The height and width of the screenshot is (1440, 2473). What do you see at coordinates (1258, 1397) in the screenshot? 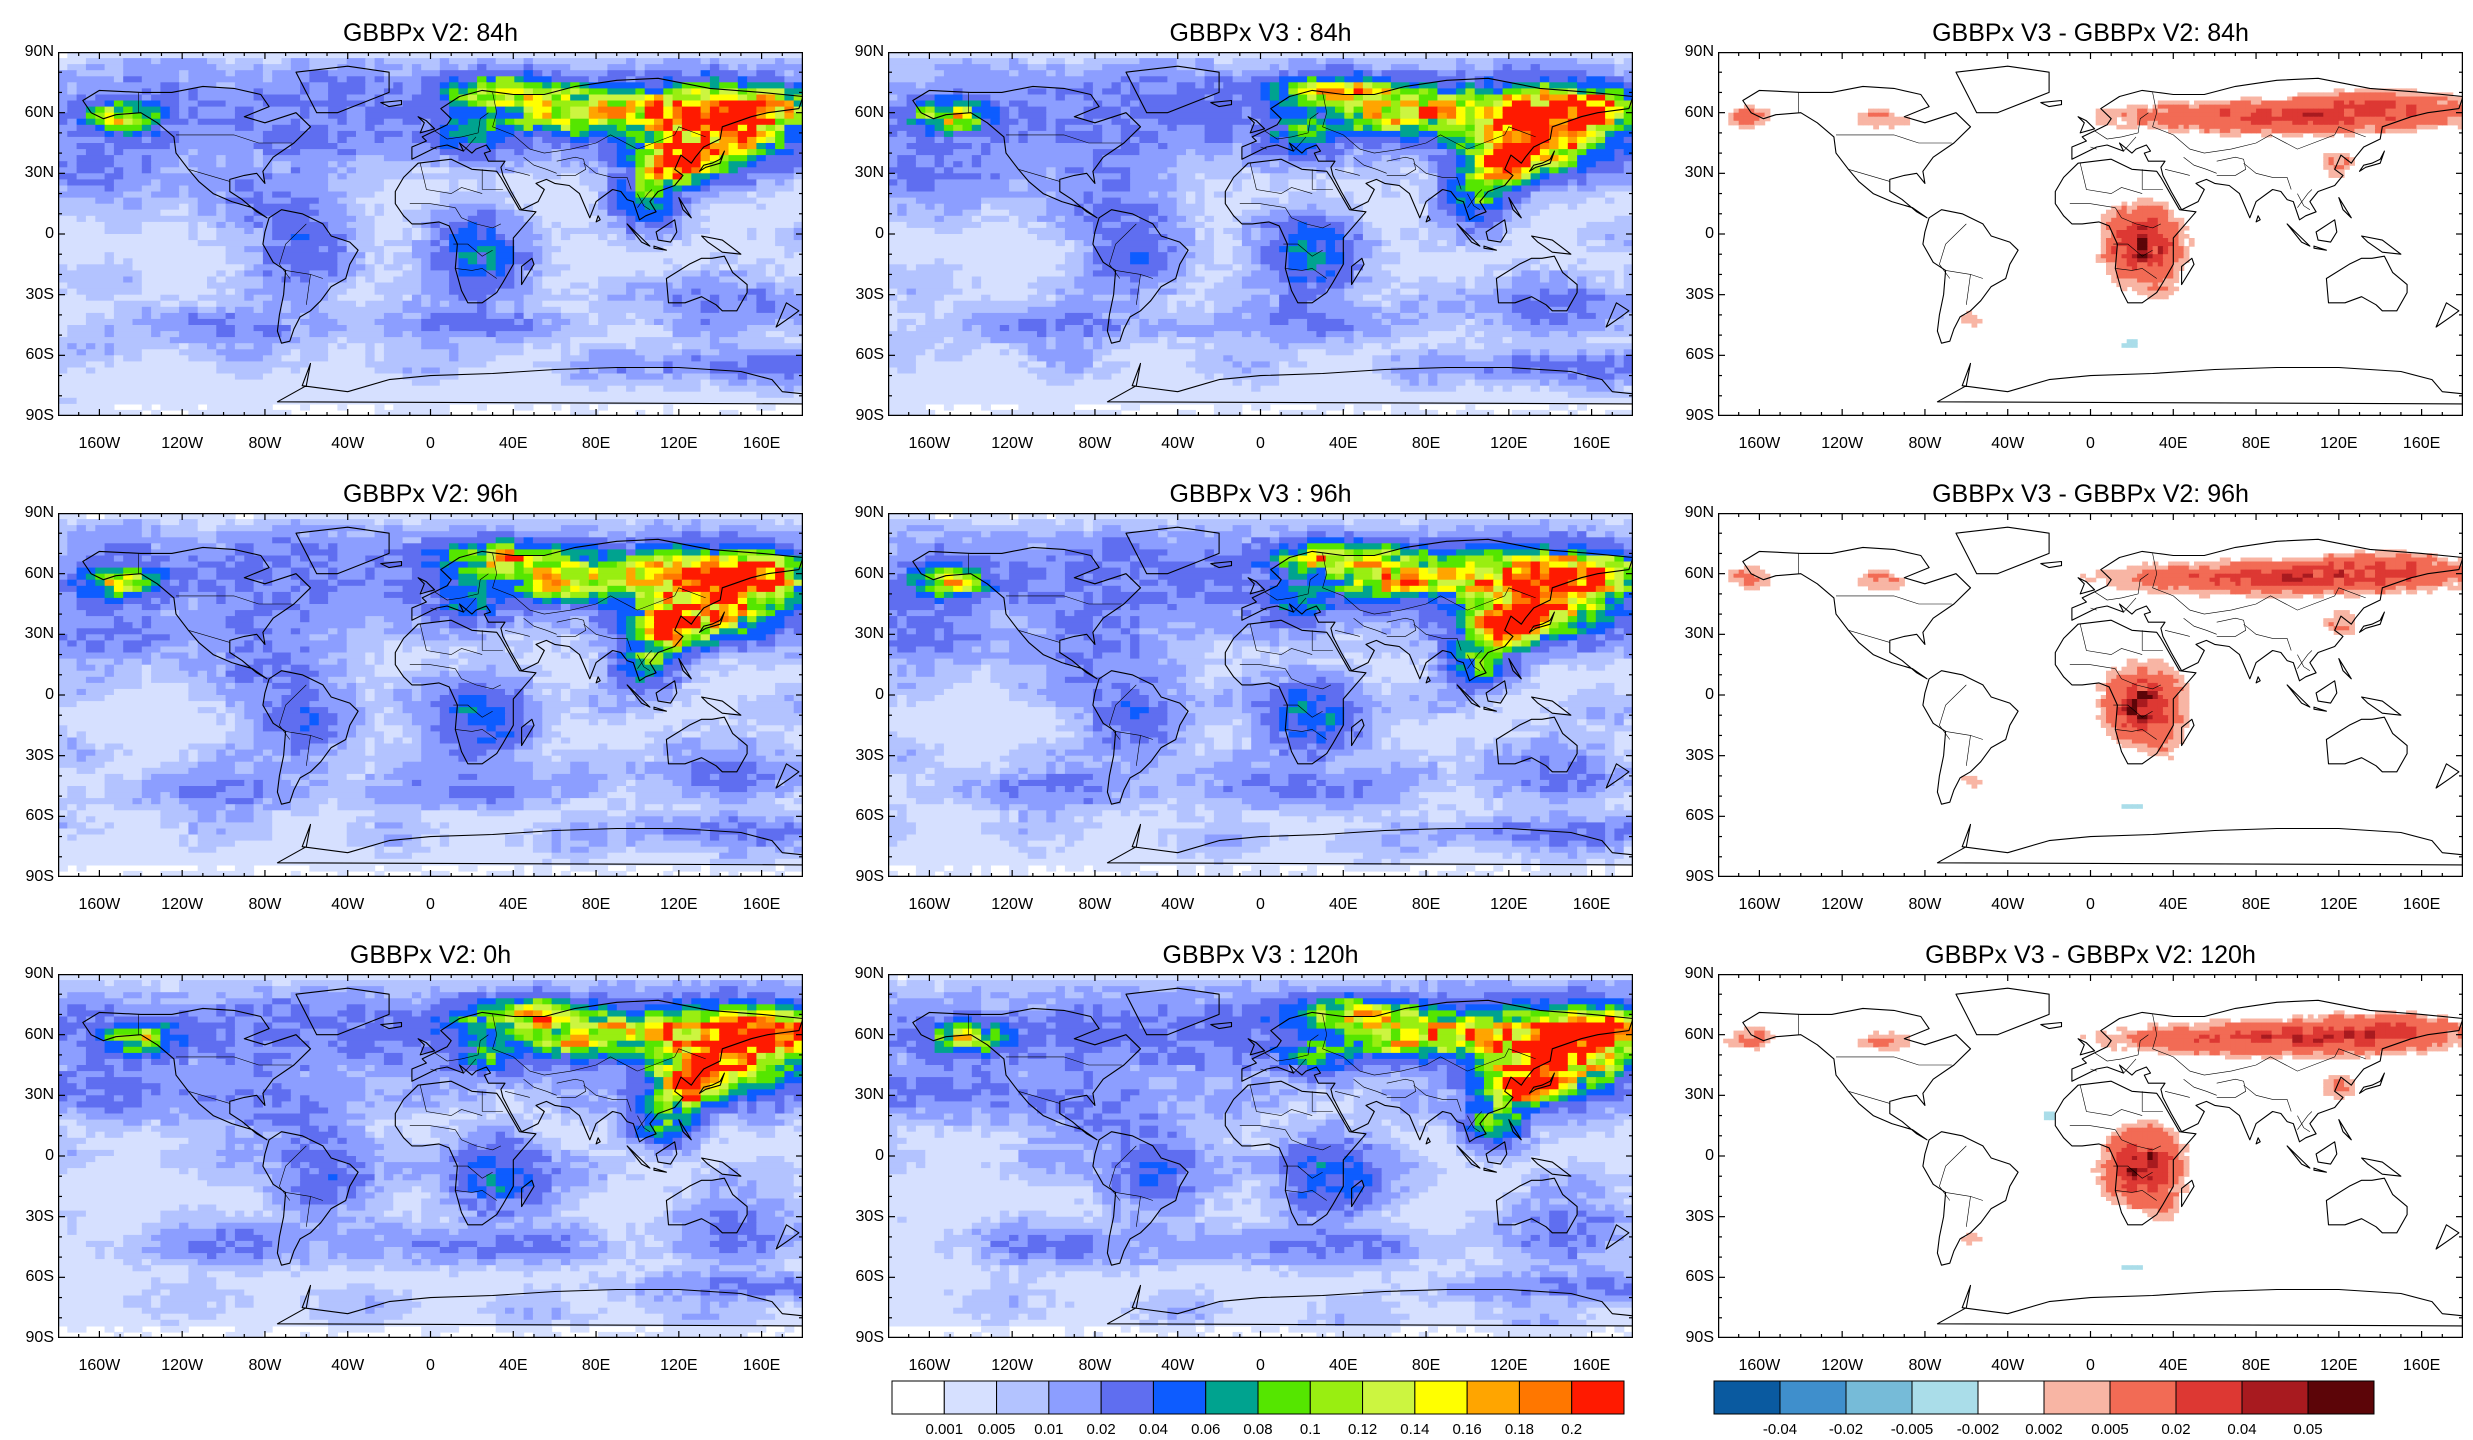
I see `colorbar-concentration` at bounding box center [1258, 1397].